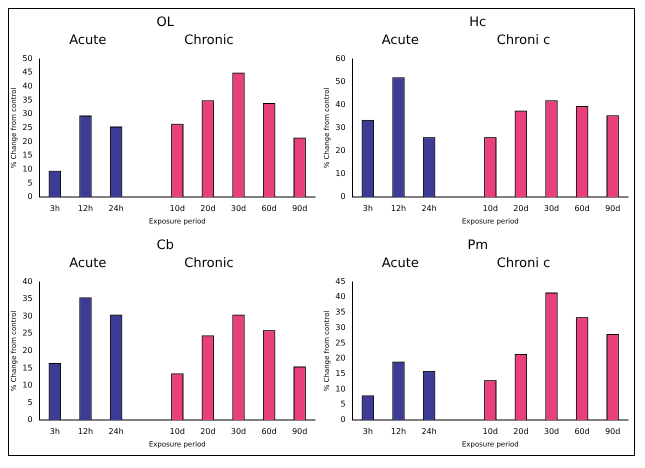  I want to click on chart-title: OL, so click(165, 23).